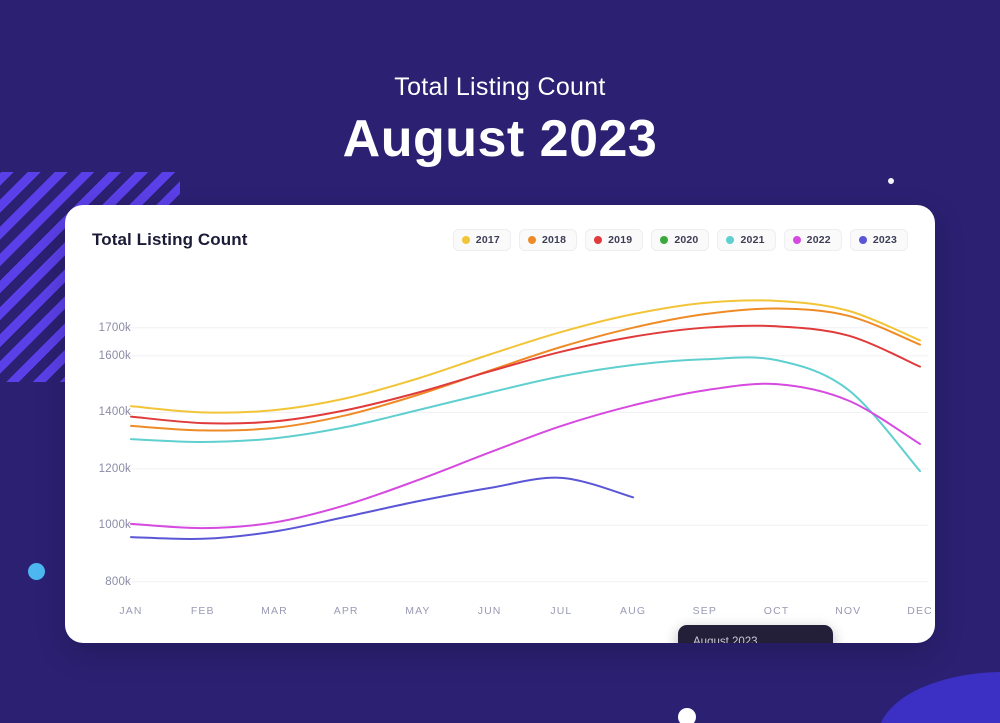 The width and height of the screenshot is (1000, 723). I want to click on legend-item-2022: 2022, so click(812, 240).